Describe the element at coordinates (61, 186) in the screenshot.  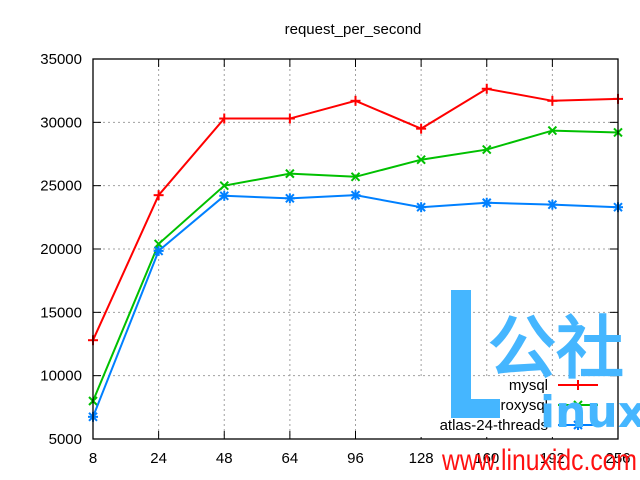
I see `y-tick-label: 25000` at that location.